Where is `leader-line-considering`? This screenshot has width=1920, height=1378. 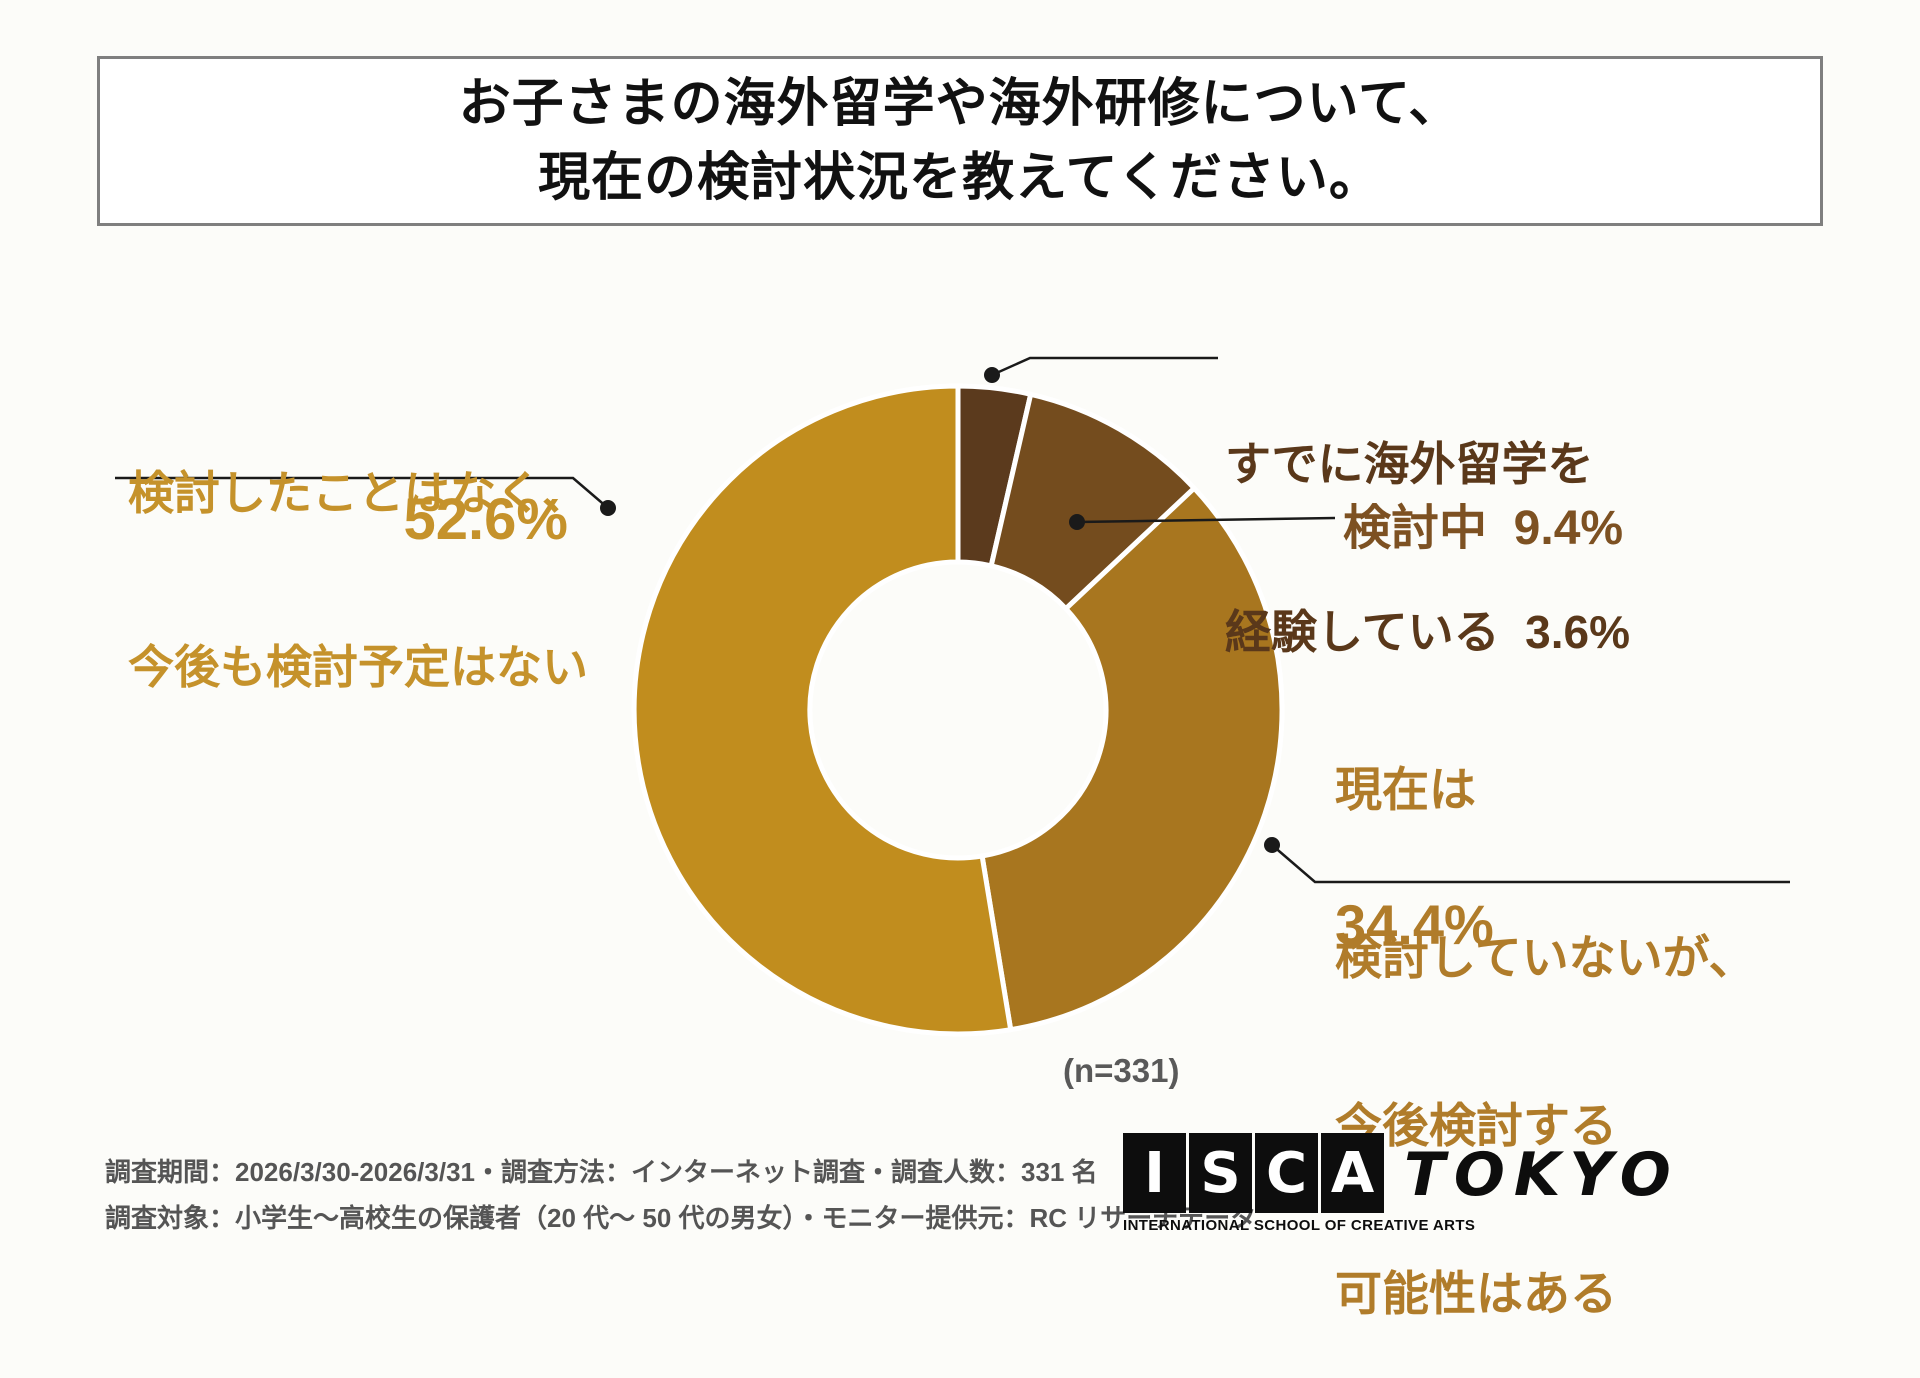 leader-line-considering is located at coordinates (1206, 520).